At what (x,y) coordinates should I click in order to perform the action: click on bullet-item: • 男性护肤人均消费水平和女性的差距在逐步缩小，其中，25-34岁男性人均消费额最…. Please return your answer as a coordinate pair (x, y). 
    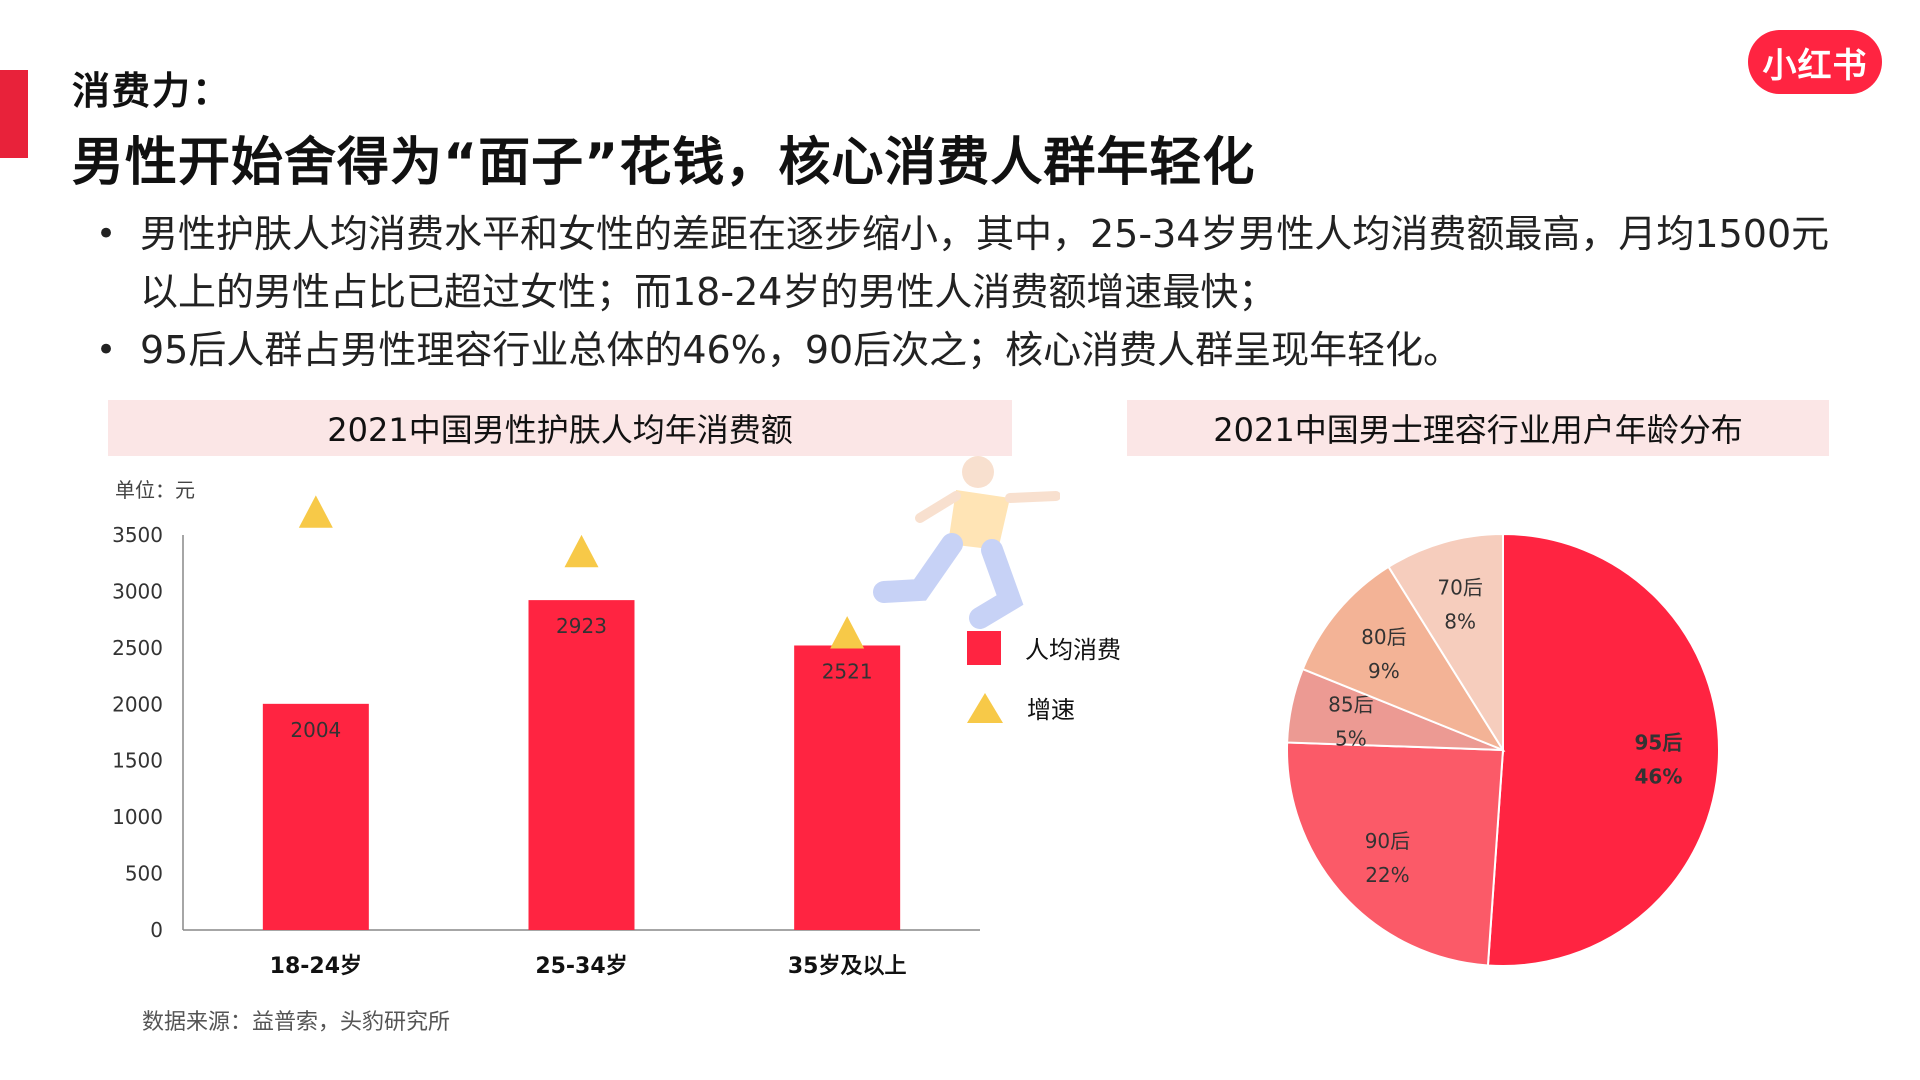
    Looking at the image, I should click on (962, 263).